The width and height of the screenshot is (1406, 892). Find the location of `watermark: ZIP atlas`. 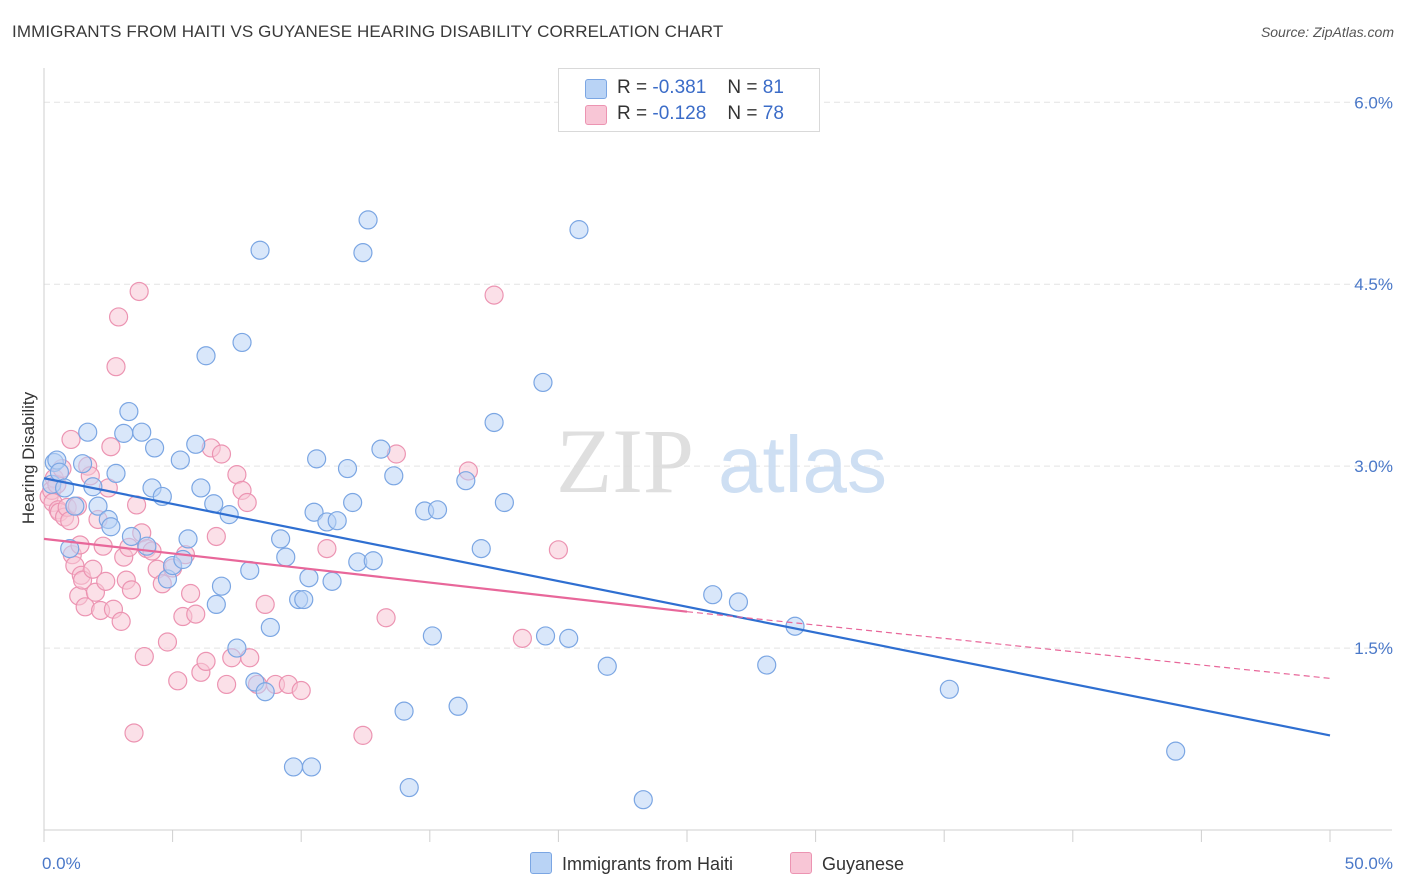

watermark: ZIP atlas is located at coordinates (721, 461).